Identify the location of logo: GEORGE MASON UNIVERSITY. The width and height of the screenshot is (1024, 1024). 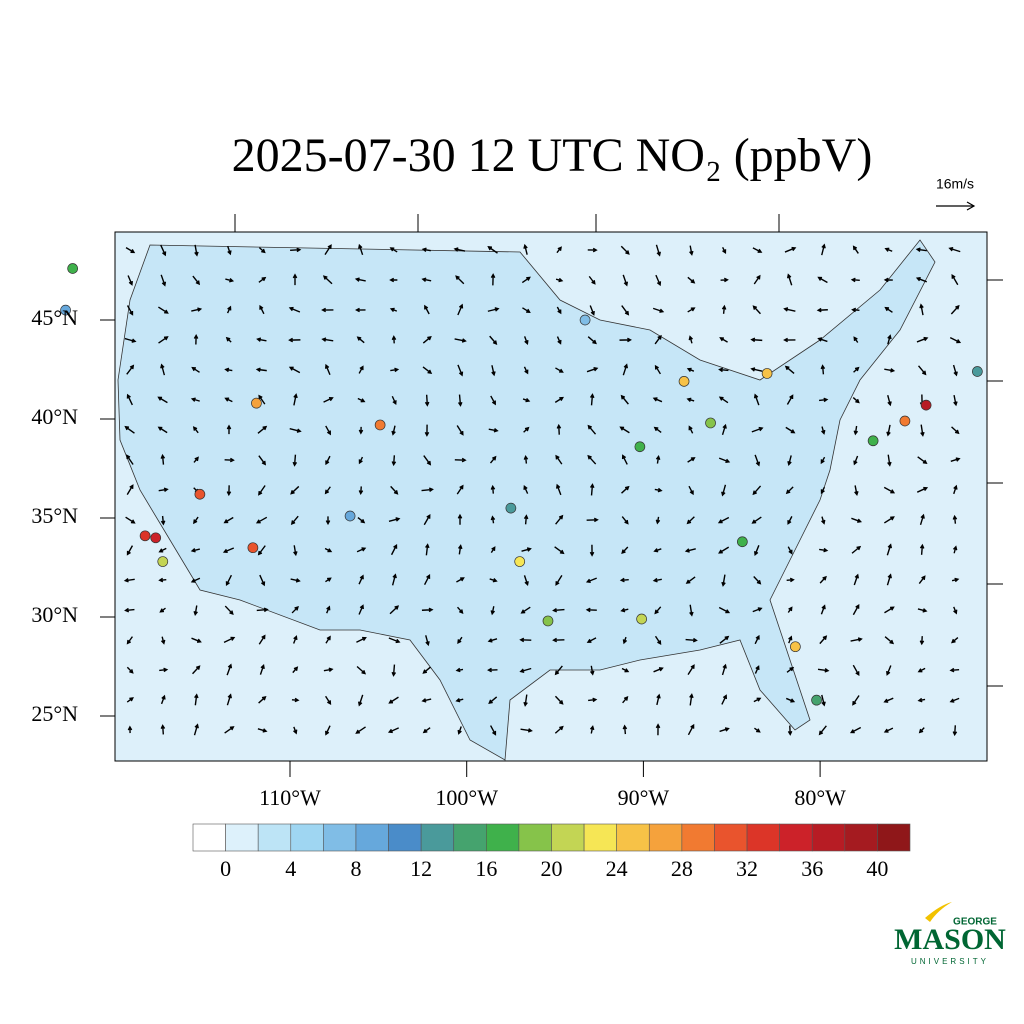
(950, 934).